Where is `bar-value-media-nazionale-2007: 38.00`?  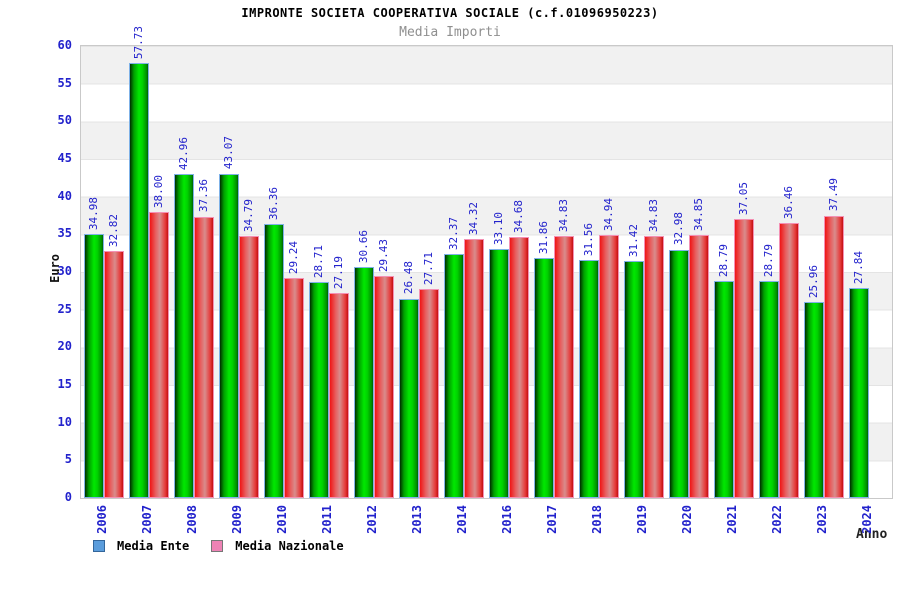
bar-value-media-nazionale-2007: 38.00 is located at coordinates (158, 191).